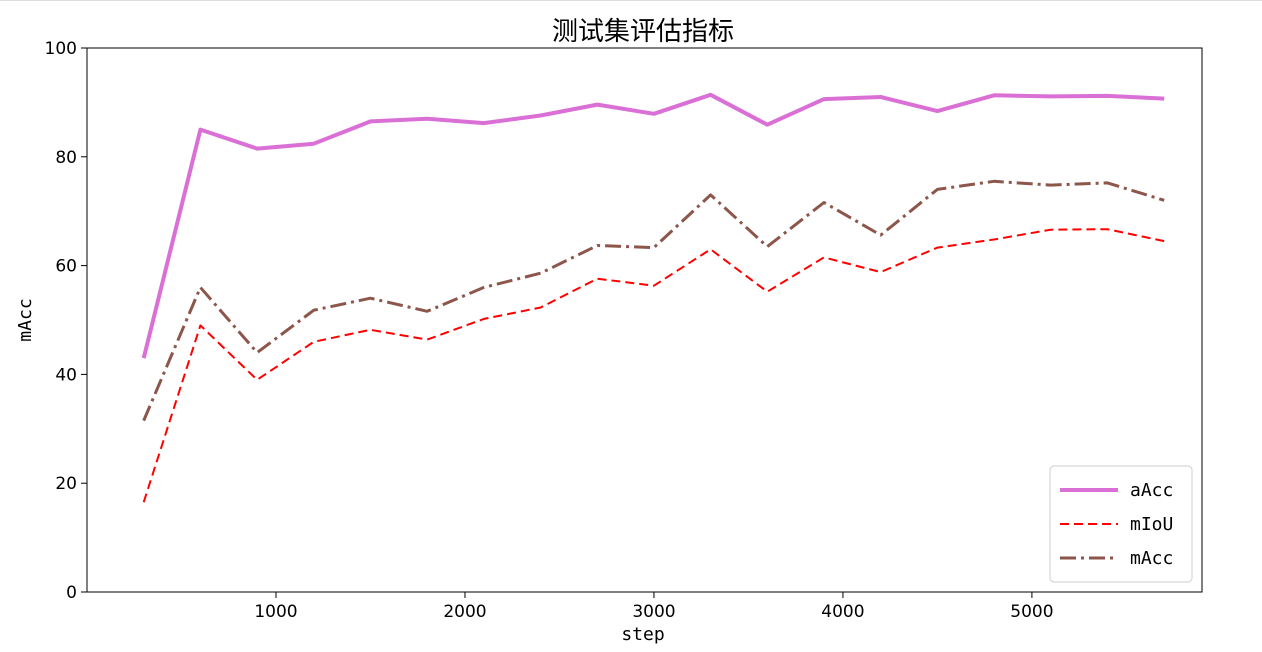 This screenshot has width=1262, height=652. Describe the element at coordinates (631, 0) in the screenshot. I see `top-border` at that location.